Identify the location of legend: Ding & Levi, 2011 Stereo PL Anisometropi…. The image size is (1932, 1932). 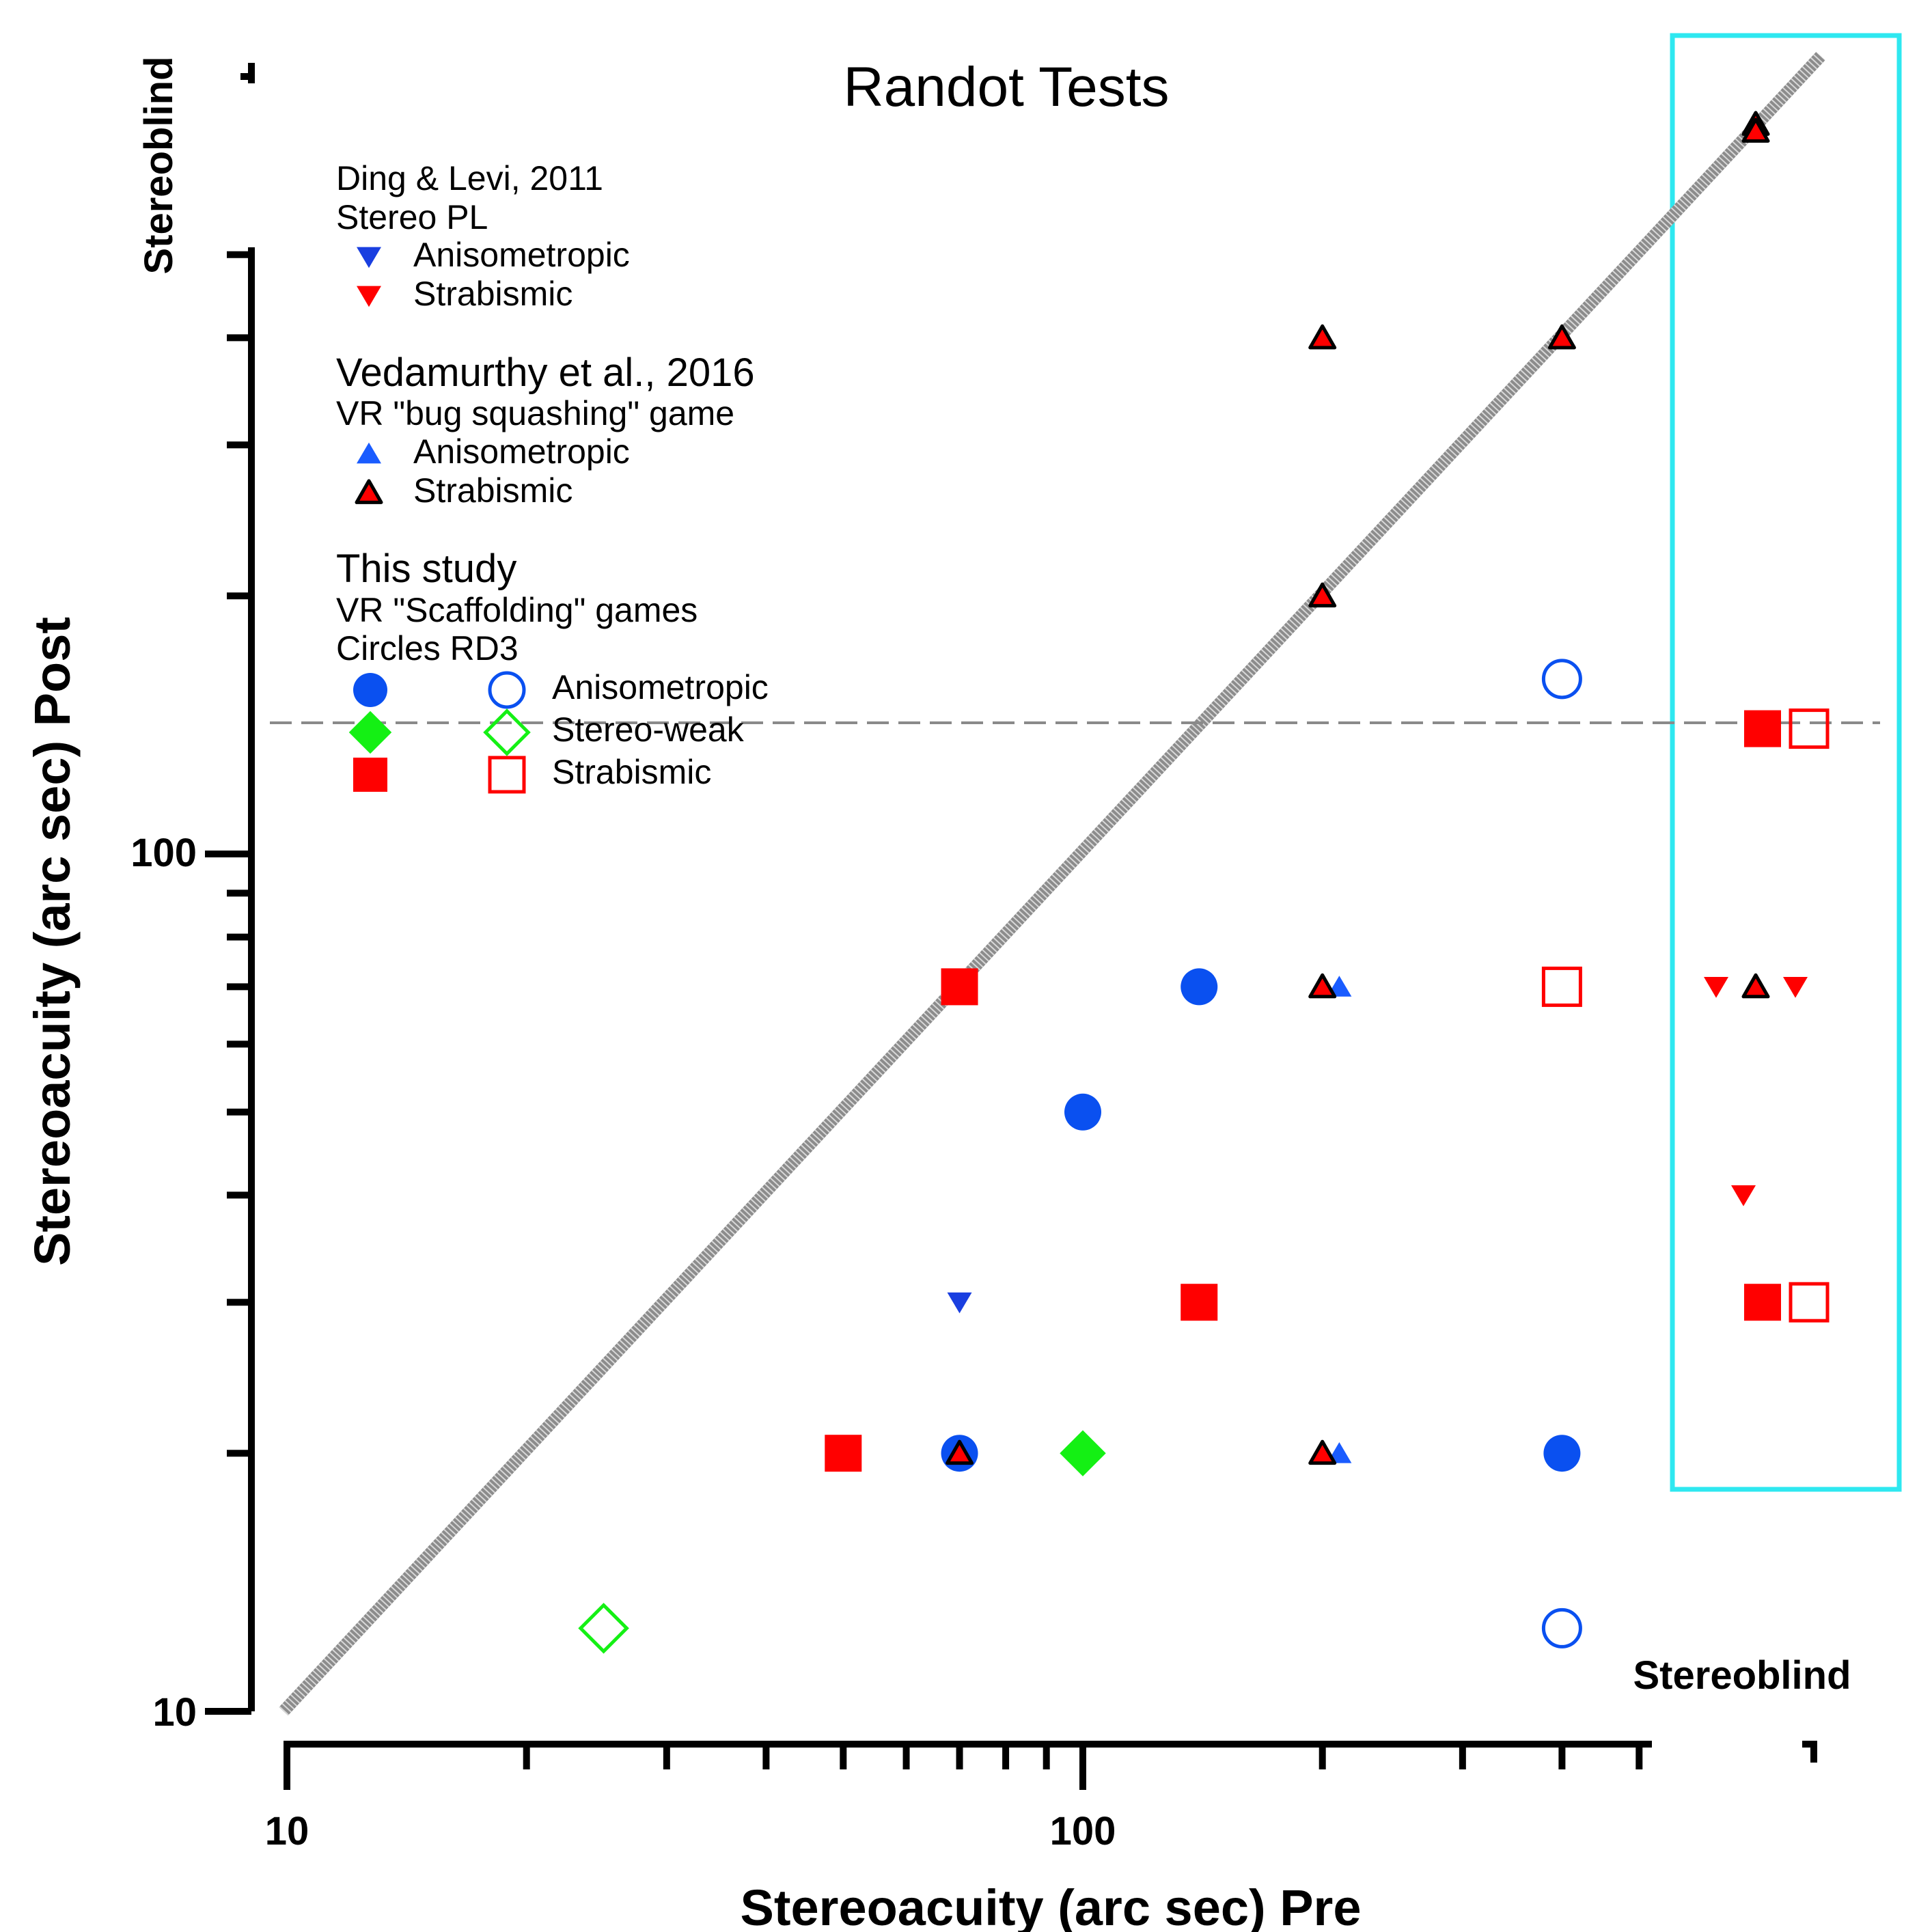
(552, 475).